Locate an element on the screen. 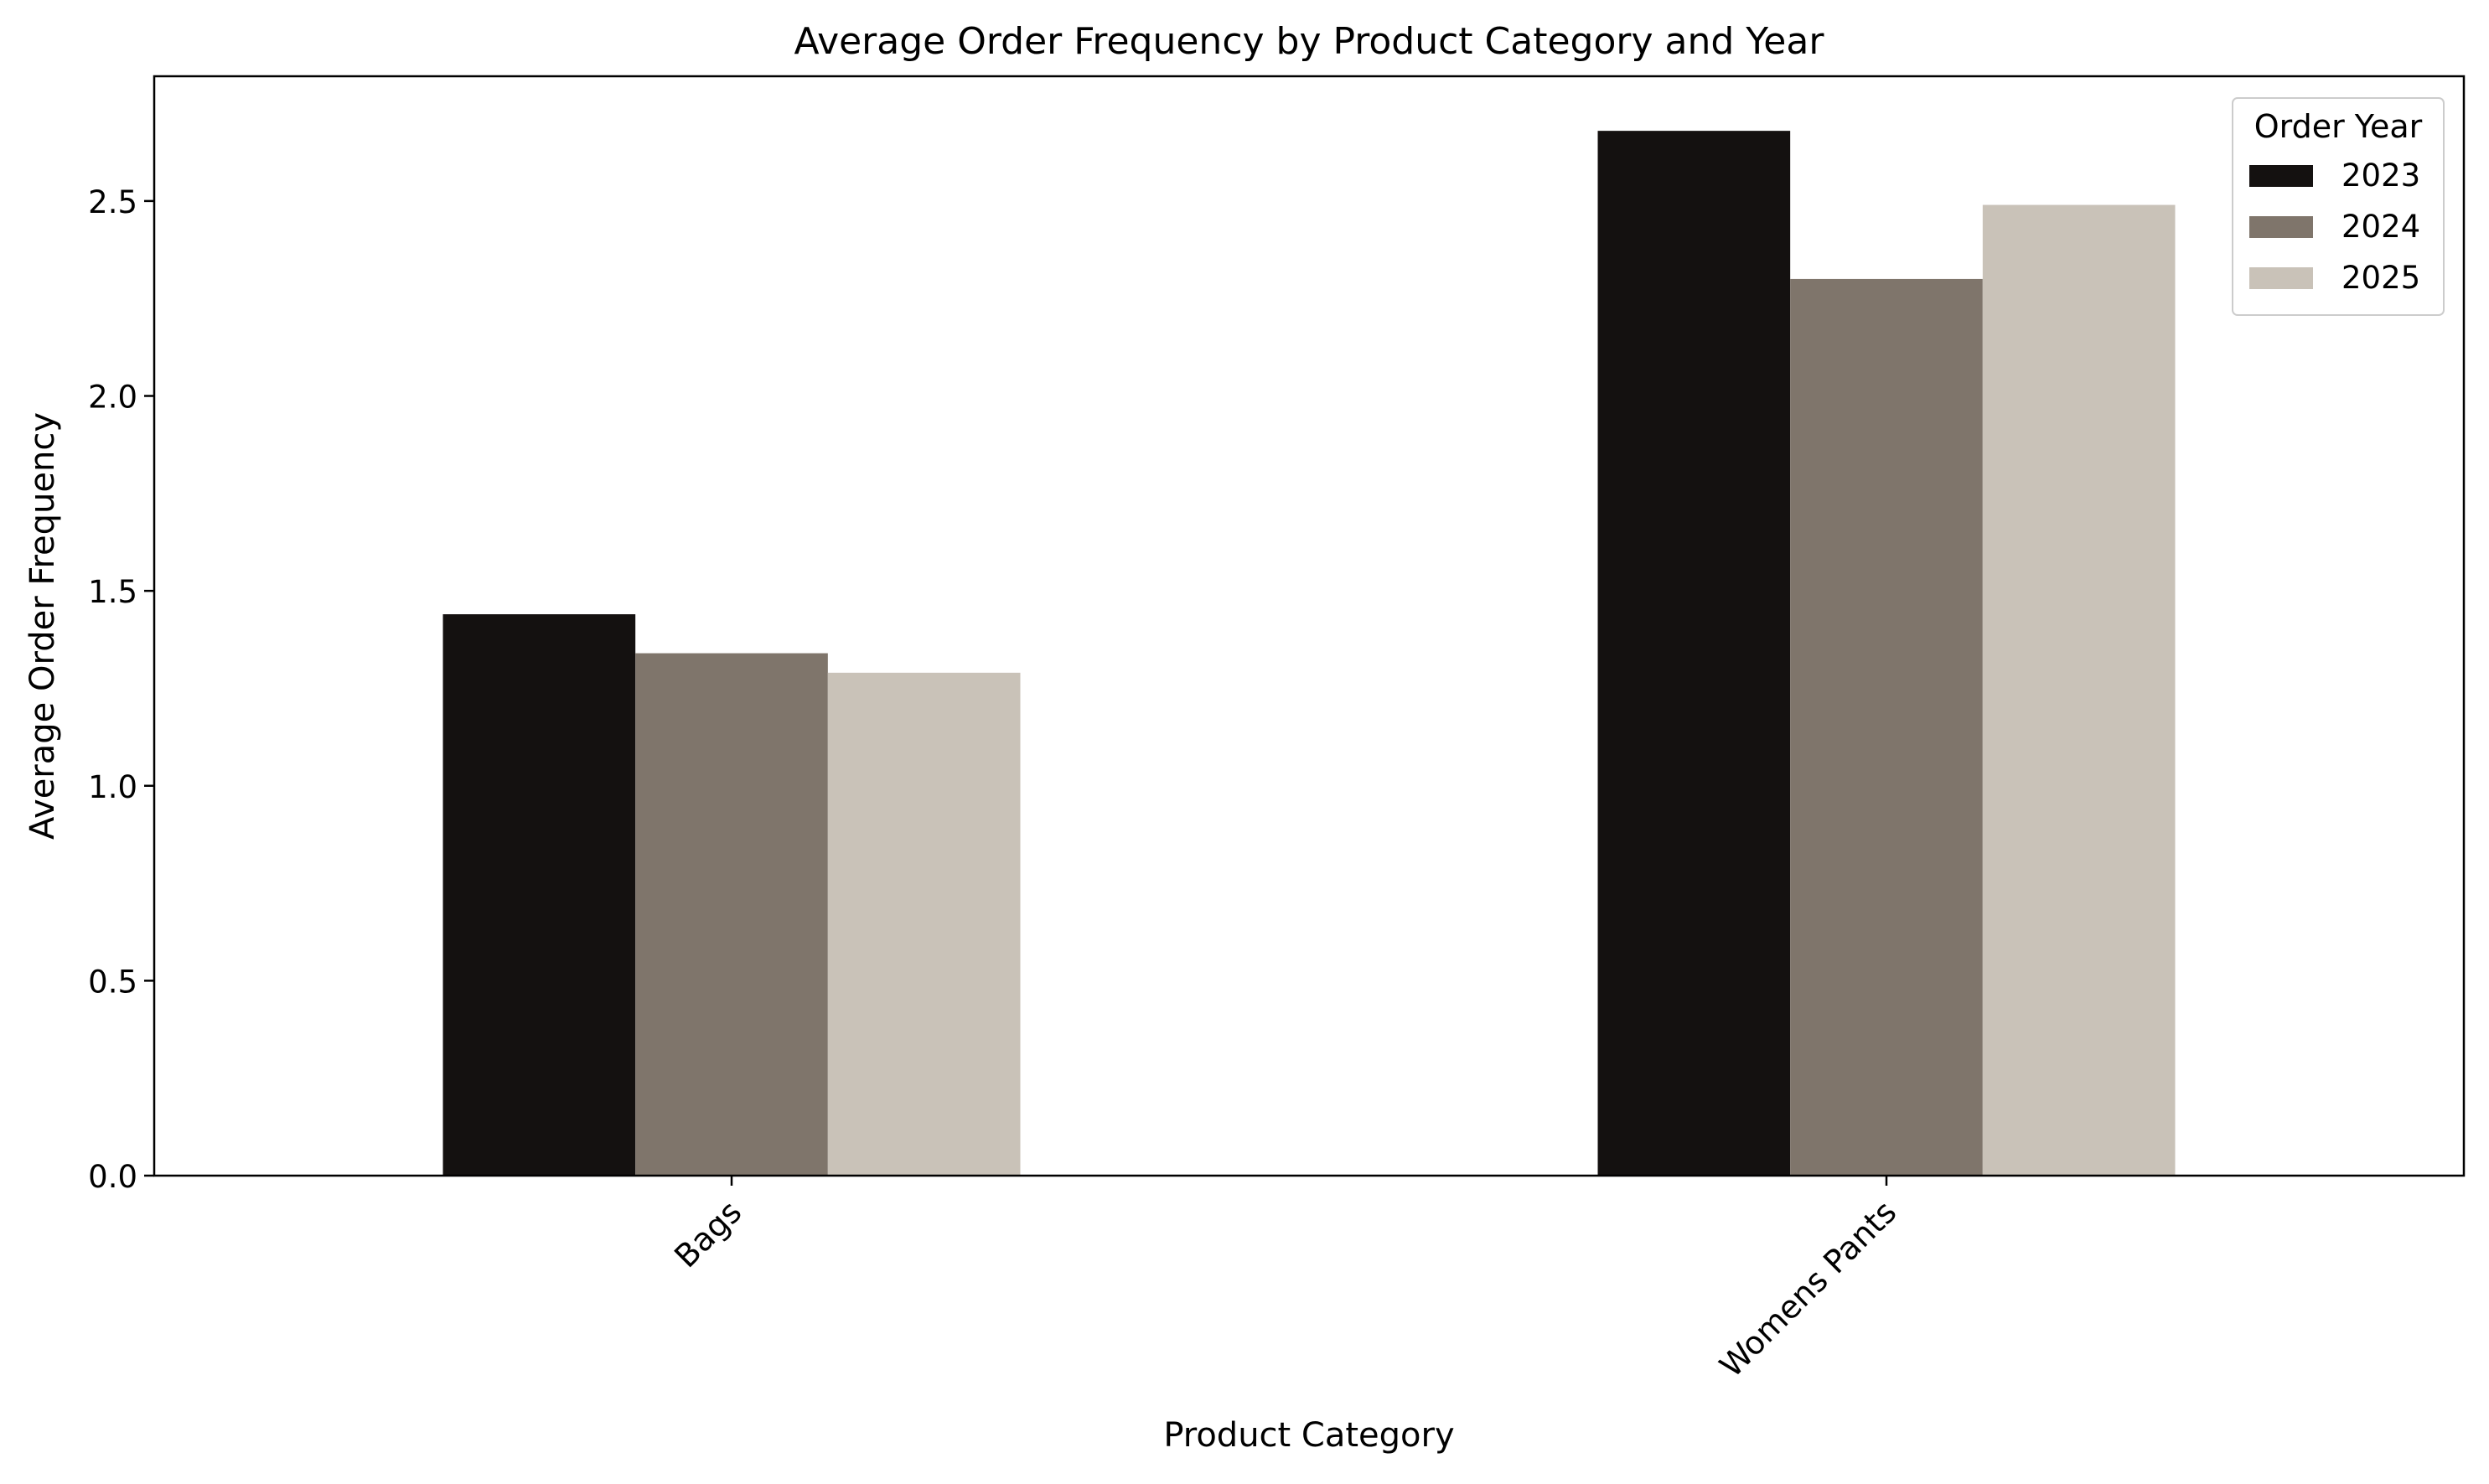  legend-label-2024: 2024 is located at coordinates (2381, 227).